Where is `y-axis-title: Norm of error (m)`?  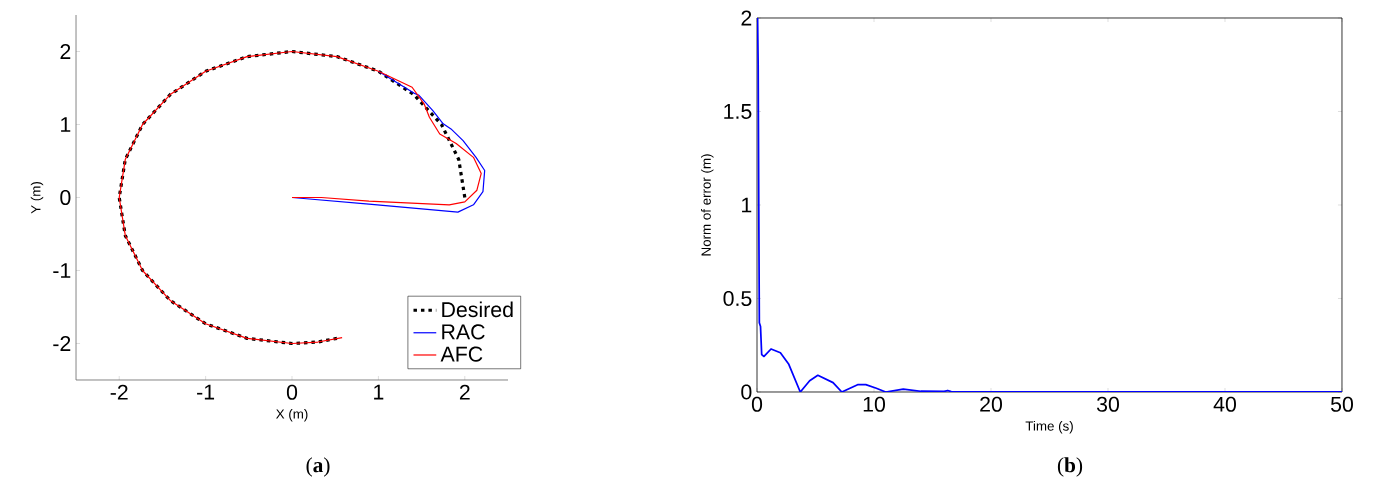
y-axis-title: Norm of error (m) is located at coordinates (707, 205).